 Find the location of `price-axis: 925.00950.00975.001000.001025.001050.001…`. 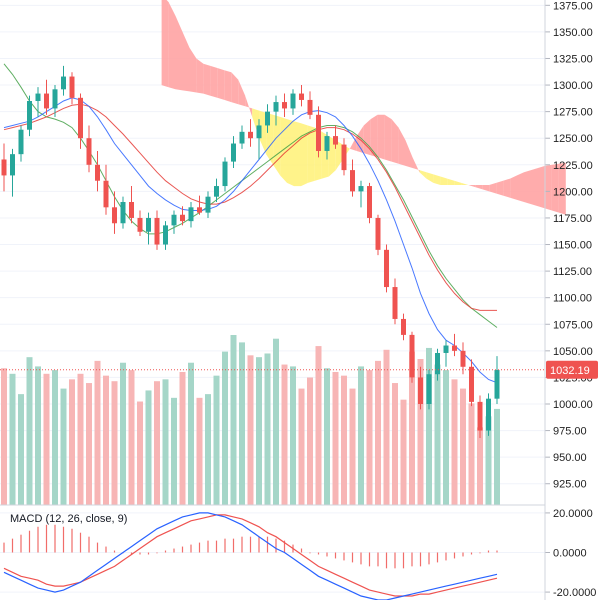

price-axis: 925.00950.00975.001000.001025.001050.001… is located at coordinates (569, 245).